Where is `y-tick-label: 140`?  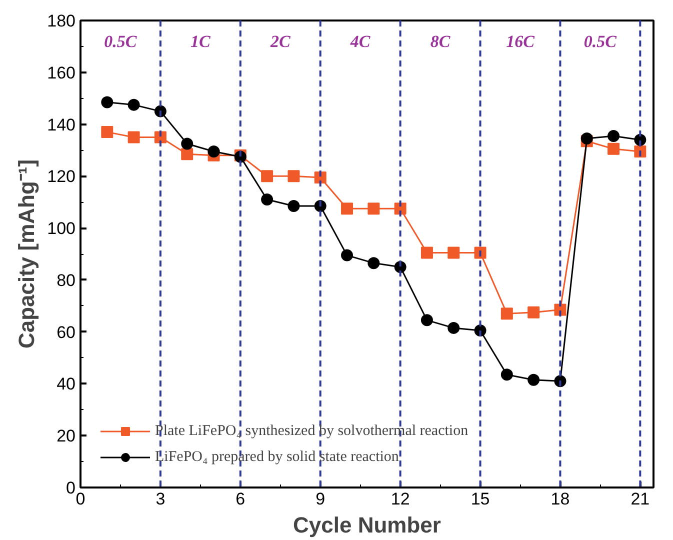
y-tick-label: 140 is located at coordinates (61, 124).